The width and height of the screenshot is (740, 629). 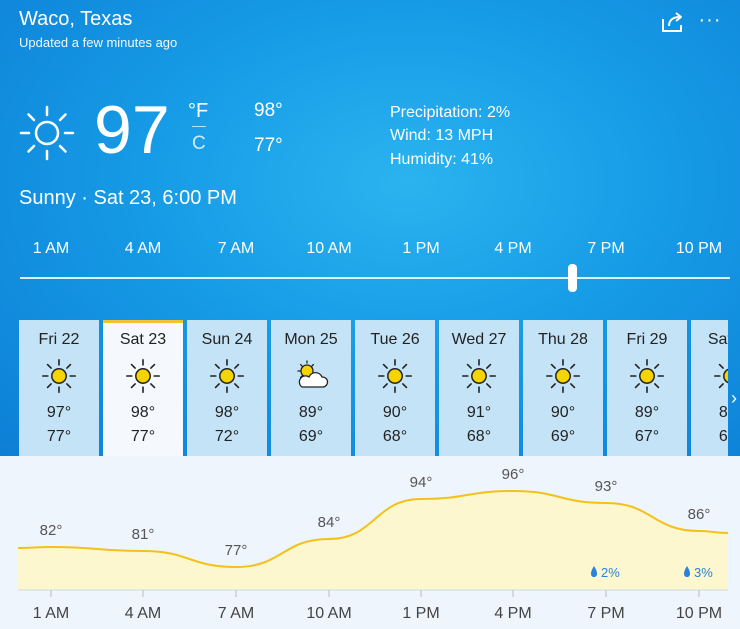 I want to click on day-high: 91°, so click(x=479, y=412).